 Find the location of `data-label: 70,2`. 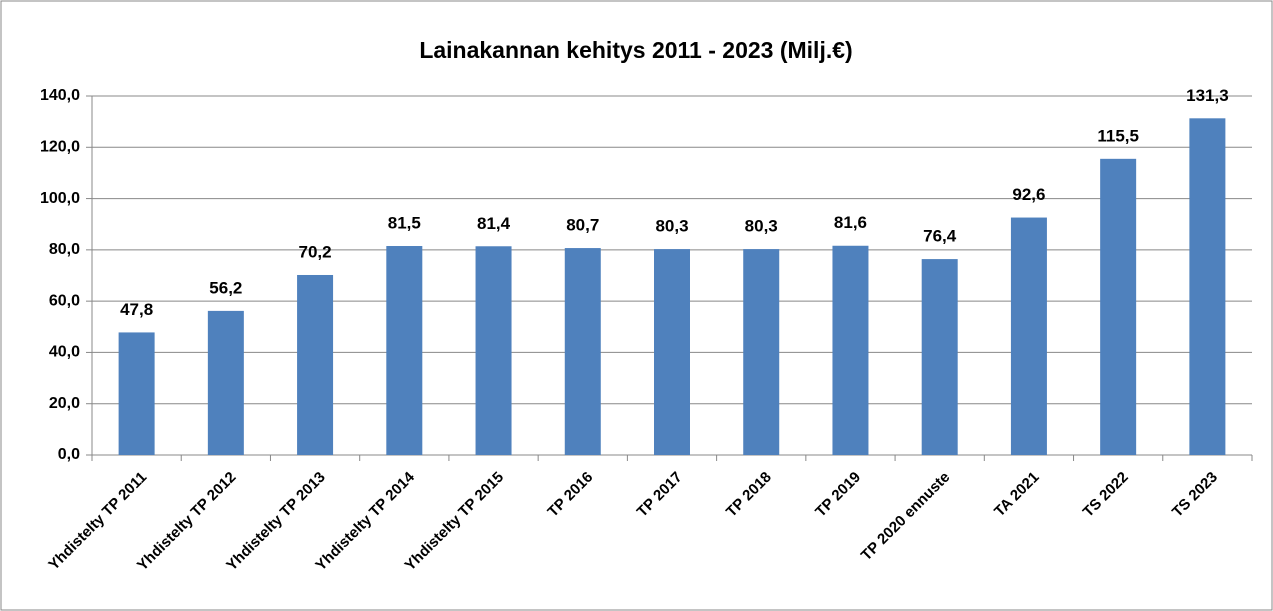

data-label: 70,2 is located at coordinates (315, 251).